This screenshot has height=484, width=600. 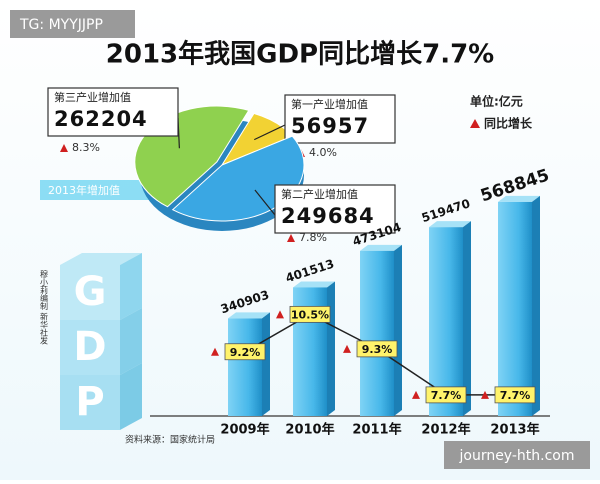 I want to click on watermark-box, so click(x=72, y=24).